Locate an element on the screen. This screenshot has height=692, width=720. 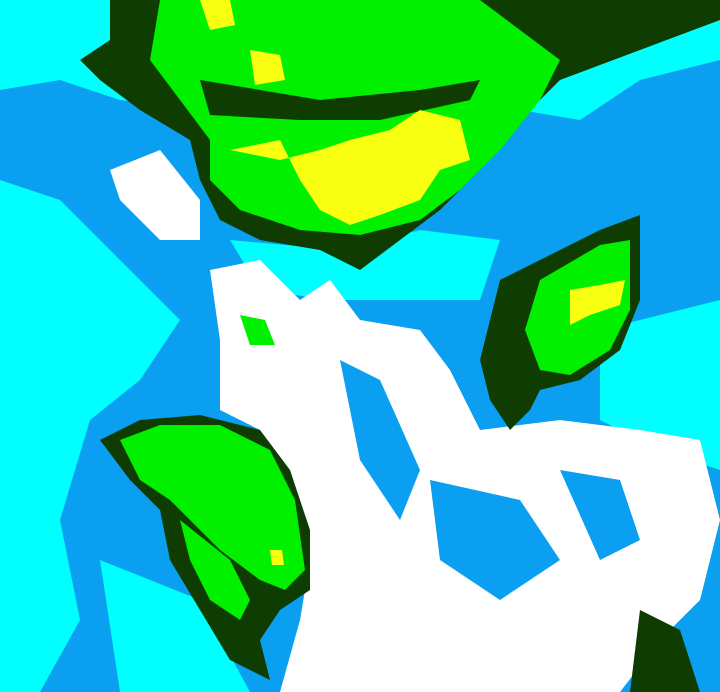
green-region-bottom-tail is located at coordinates (215, 570).